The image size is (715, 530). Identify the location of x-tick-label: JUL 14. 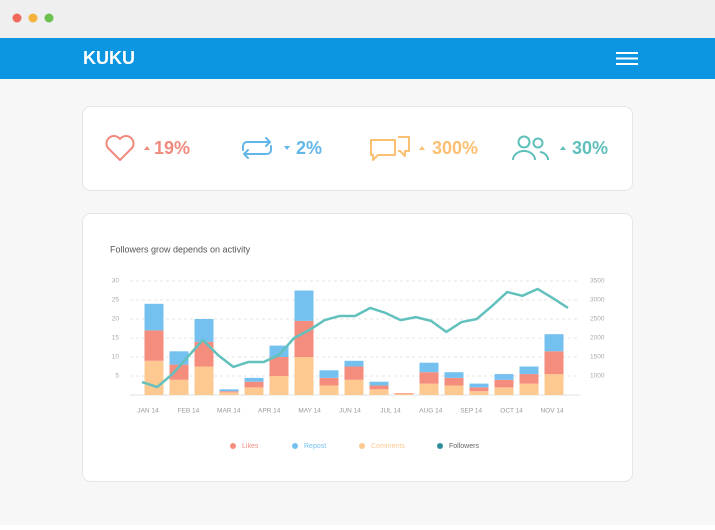
(390, 411).